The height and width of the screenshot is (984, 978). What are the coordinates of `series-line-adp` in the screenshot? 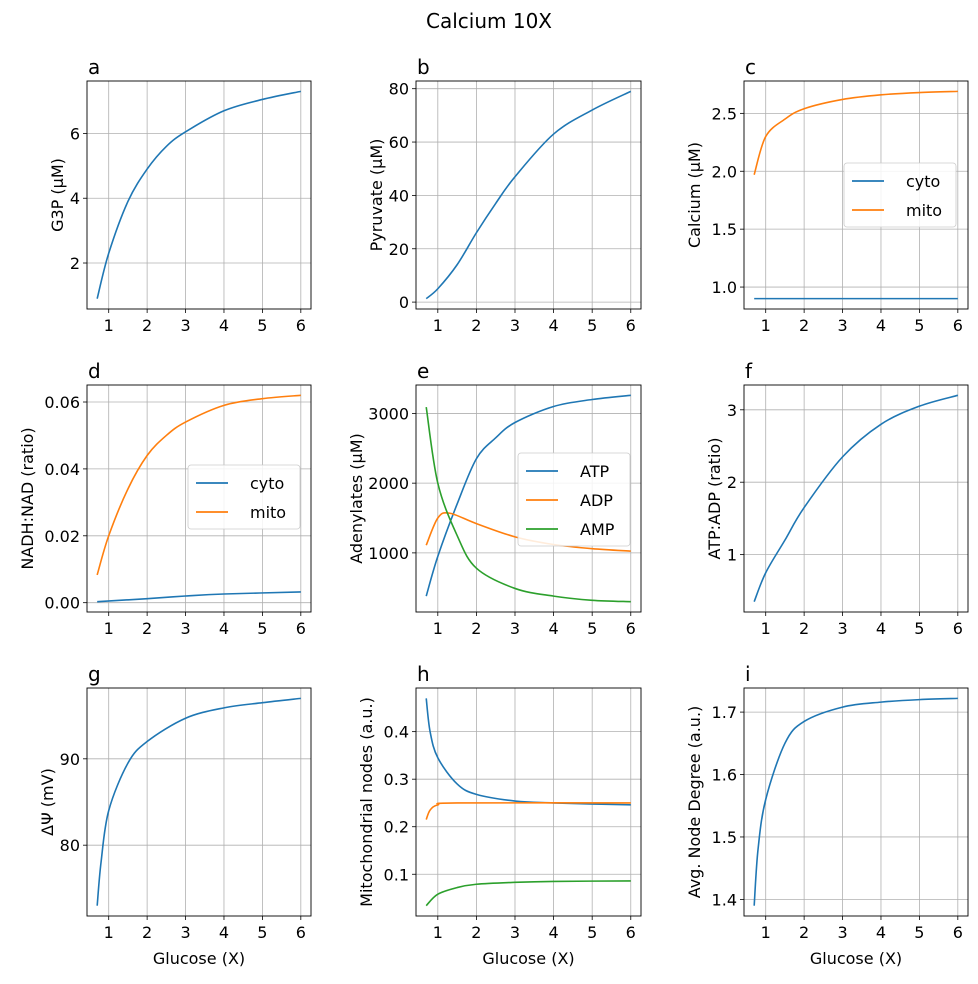 It's located at (528, 531).